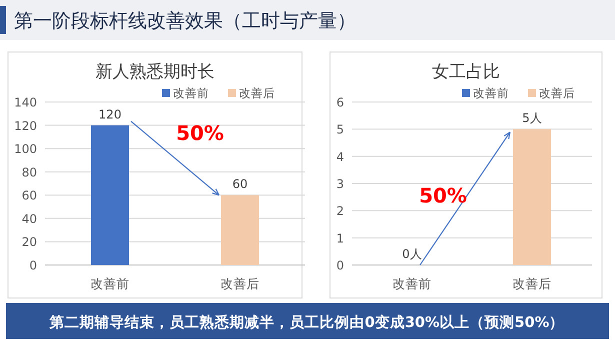  Describe the element at coordinates (29, 219) in the screenshot. I see `y-tick-label: 40` at that location.